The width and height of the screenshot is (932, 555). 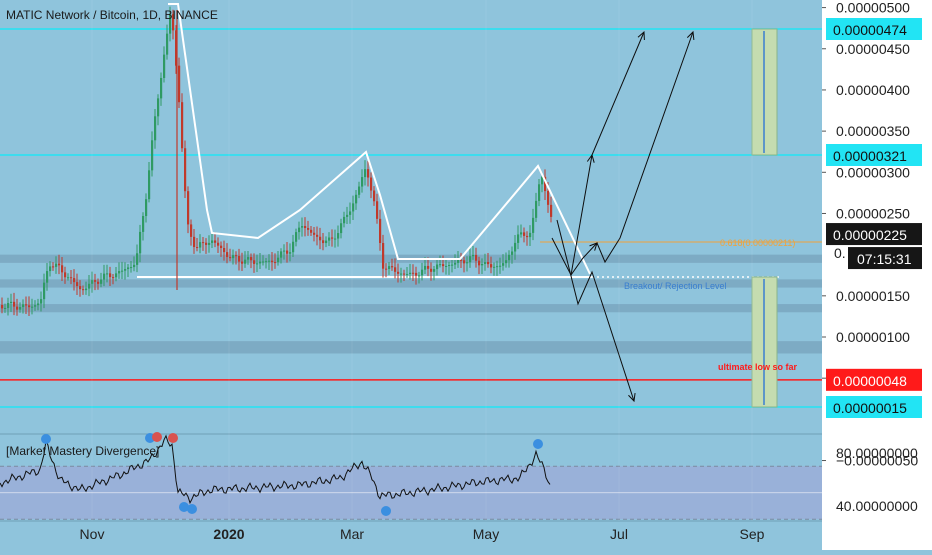 I want to click on current-price-badge, so click(x=874, y=234).